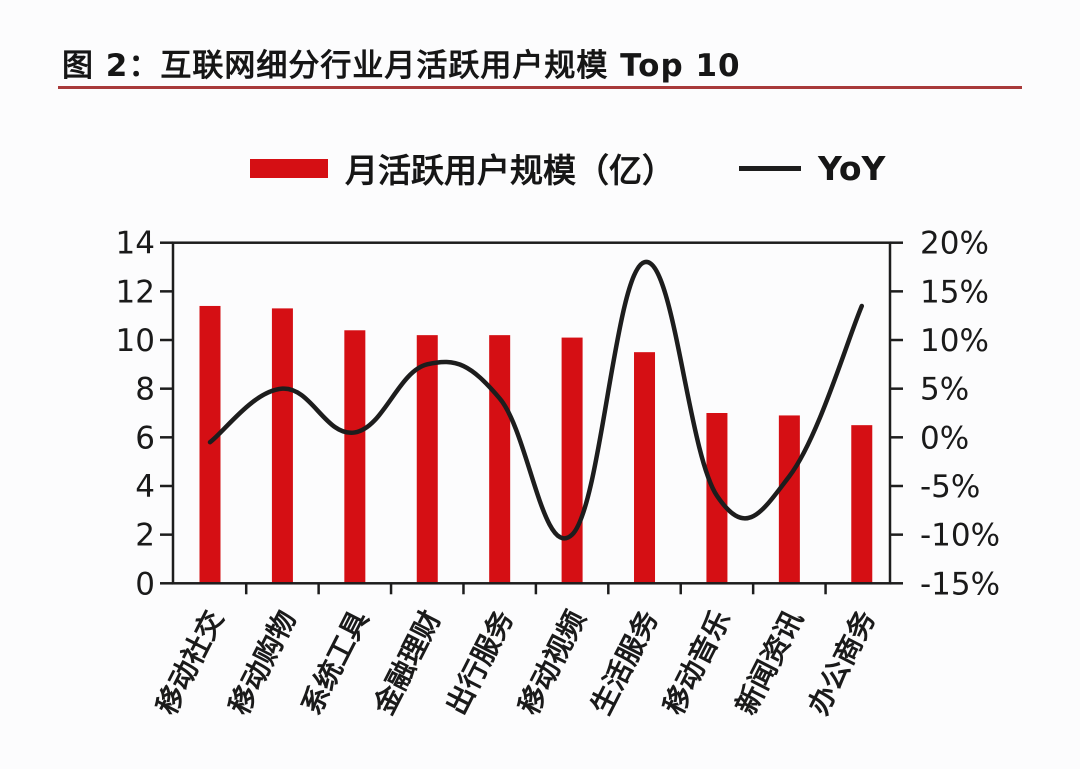 The width and height of the screenshot is (1080, 769). Describe the element at coordinates (145, 536) in the screenshot. I see `left-axis-tick-label: 2` at that location.